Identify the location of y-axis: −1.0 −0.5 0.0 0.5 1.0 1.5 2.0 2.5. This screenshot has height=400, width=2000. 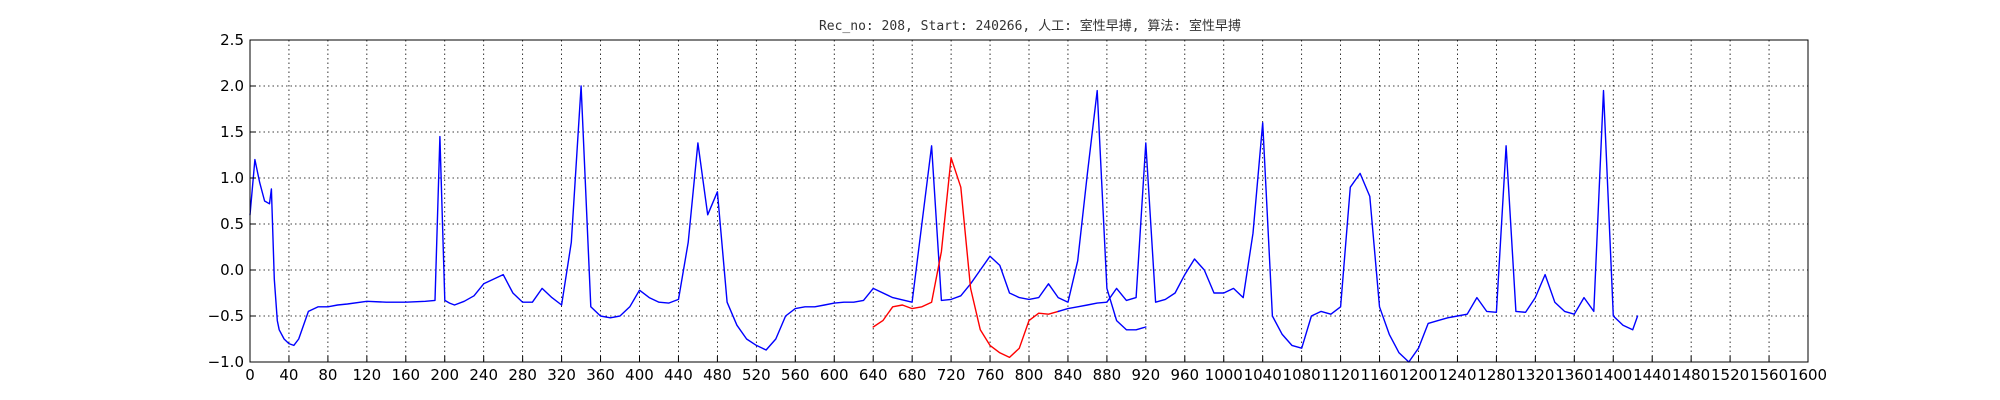
(232, 201).